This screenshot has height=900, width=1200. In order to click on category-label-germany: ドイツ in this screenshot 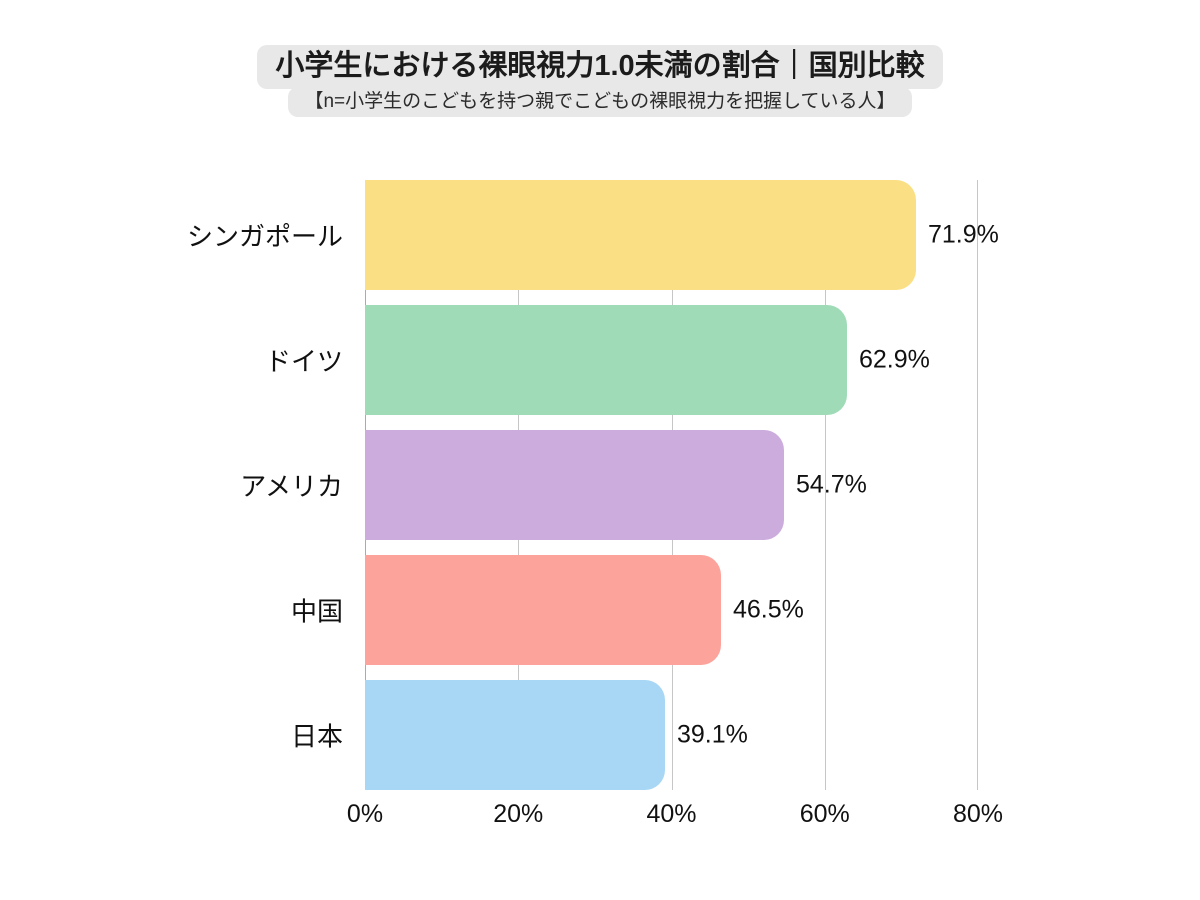, I will do `click(303, 361)`.